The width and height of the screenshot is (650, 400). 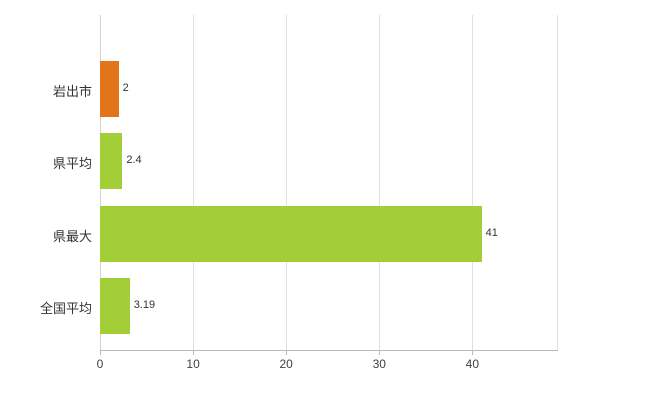 I want to click on chart-row: 全国平均 3.19, so click(x=299, y=305).